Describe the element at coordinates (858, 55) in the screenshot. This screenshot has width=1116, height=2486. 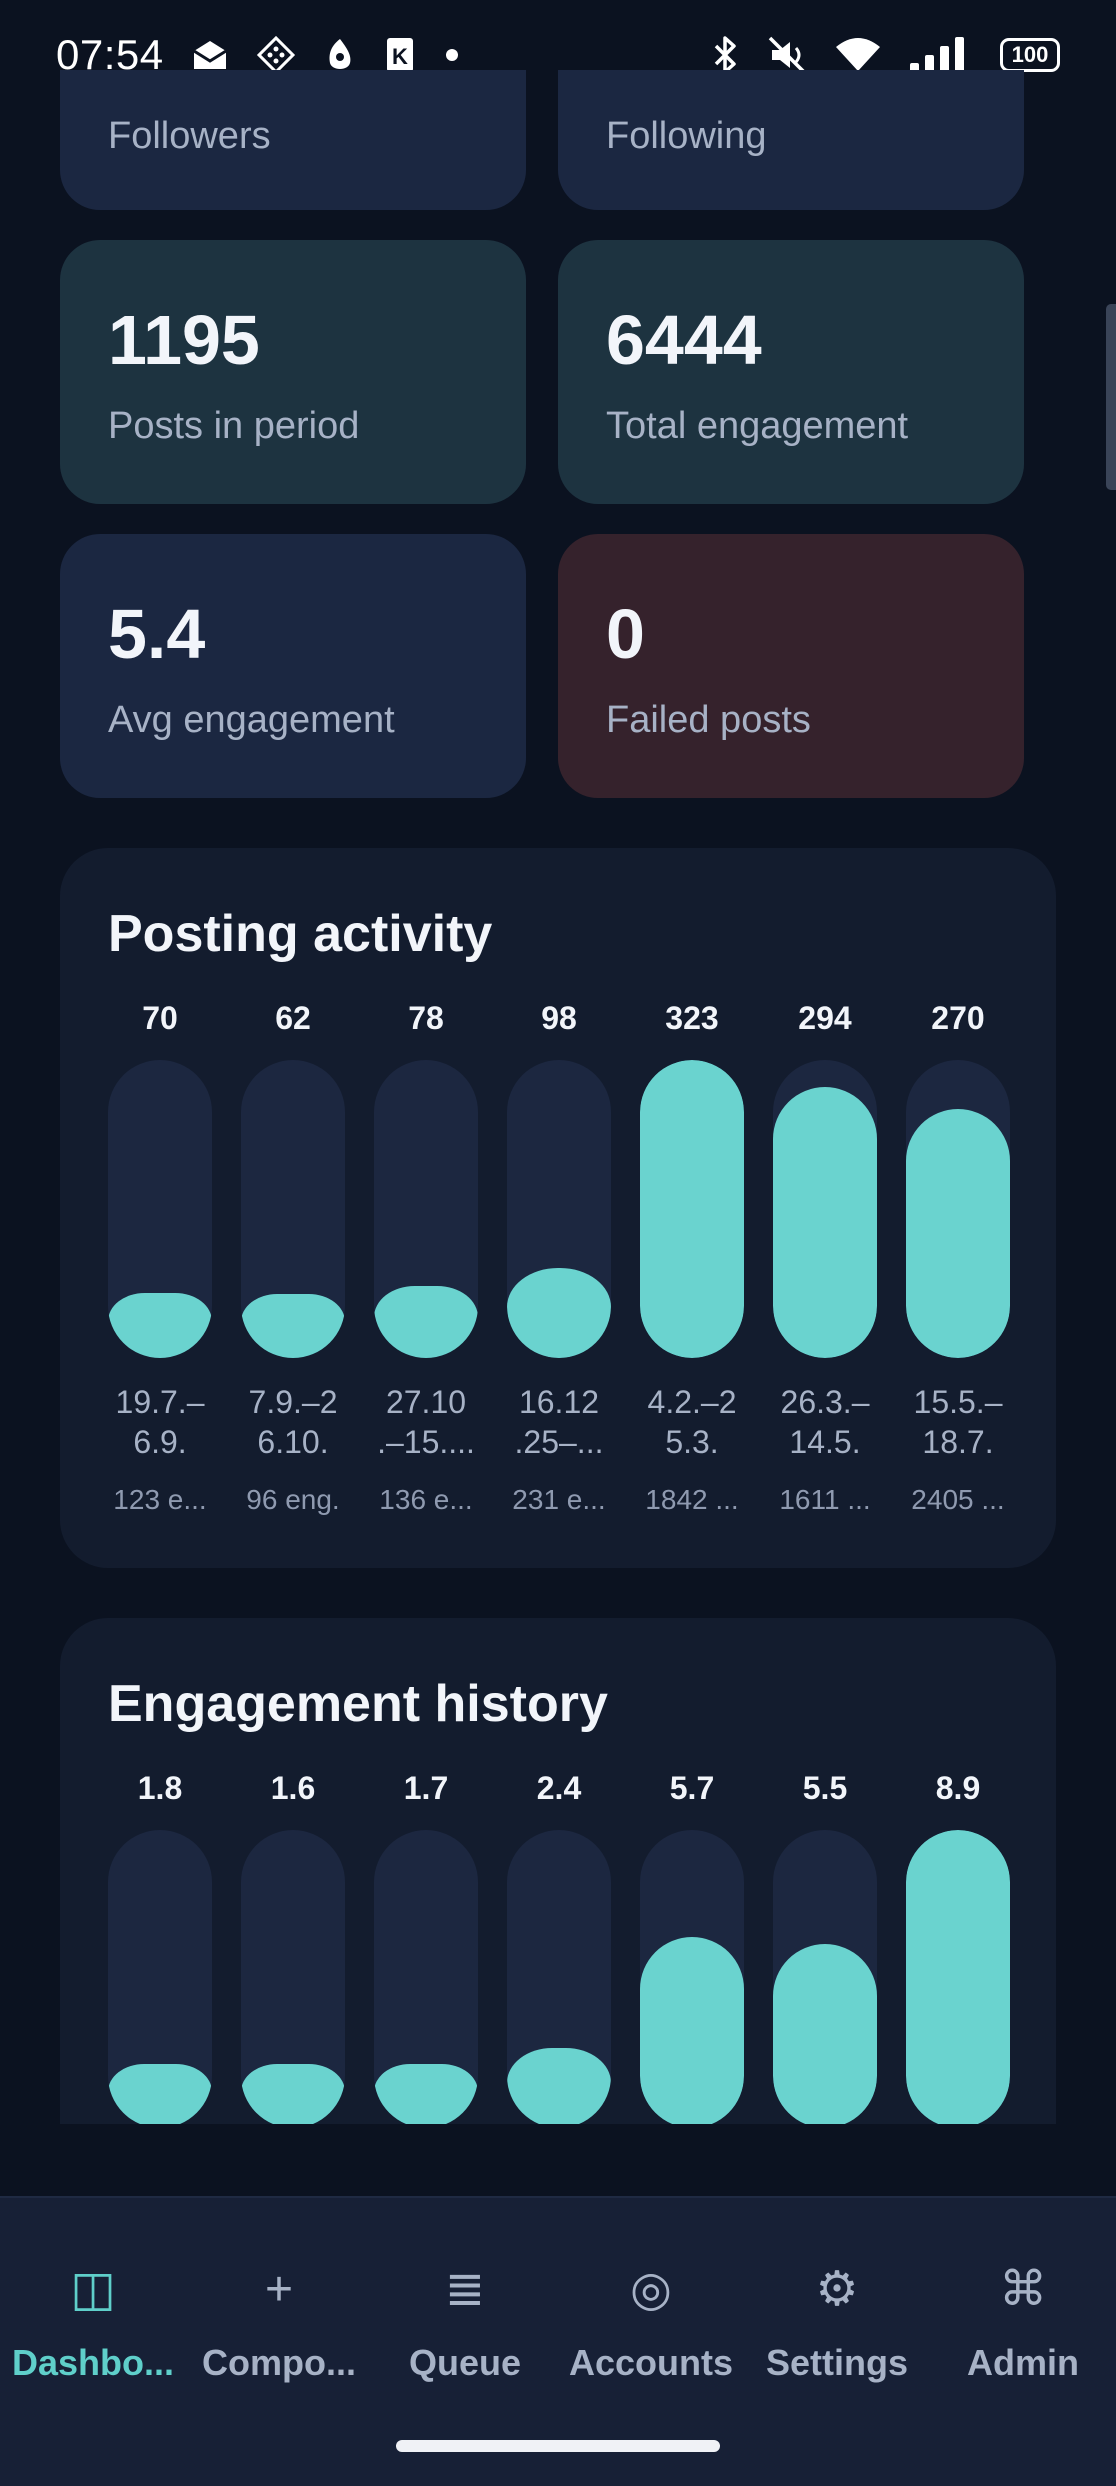
I see `wifi-icon` at that location.